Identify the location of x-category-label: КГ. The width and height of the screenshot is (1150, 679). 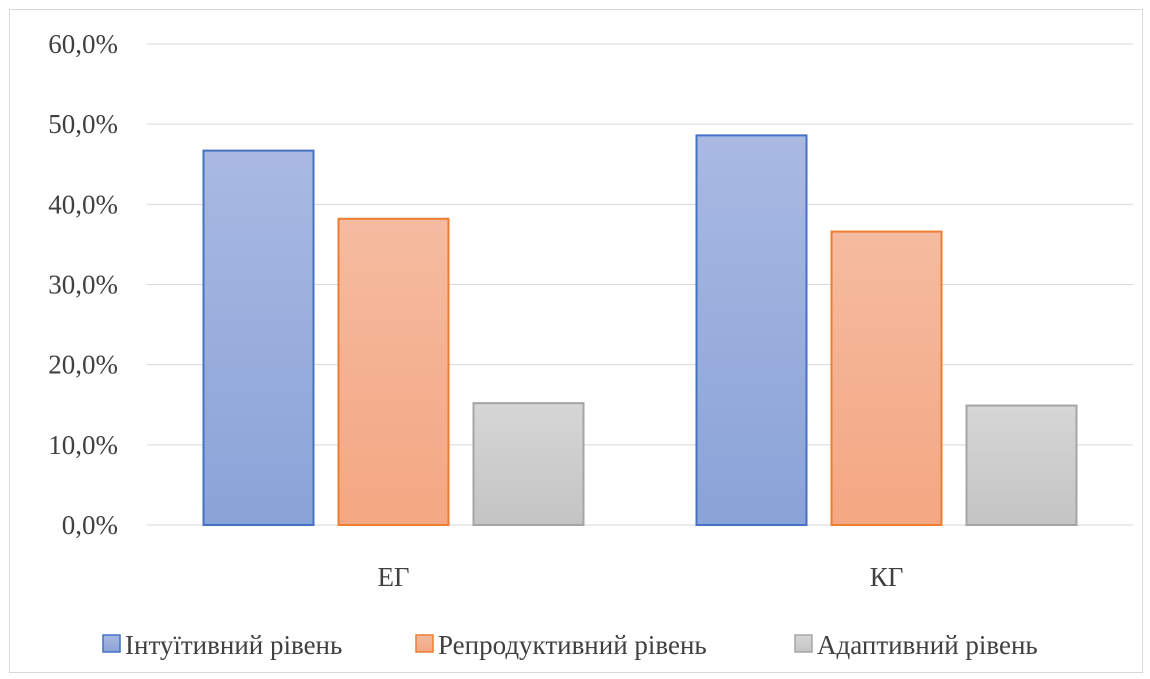
(887, 577).